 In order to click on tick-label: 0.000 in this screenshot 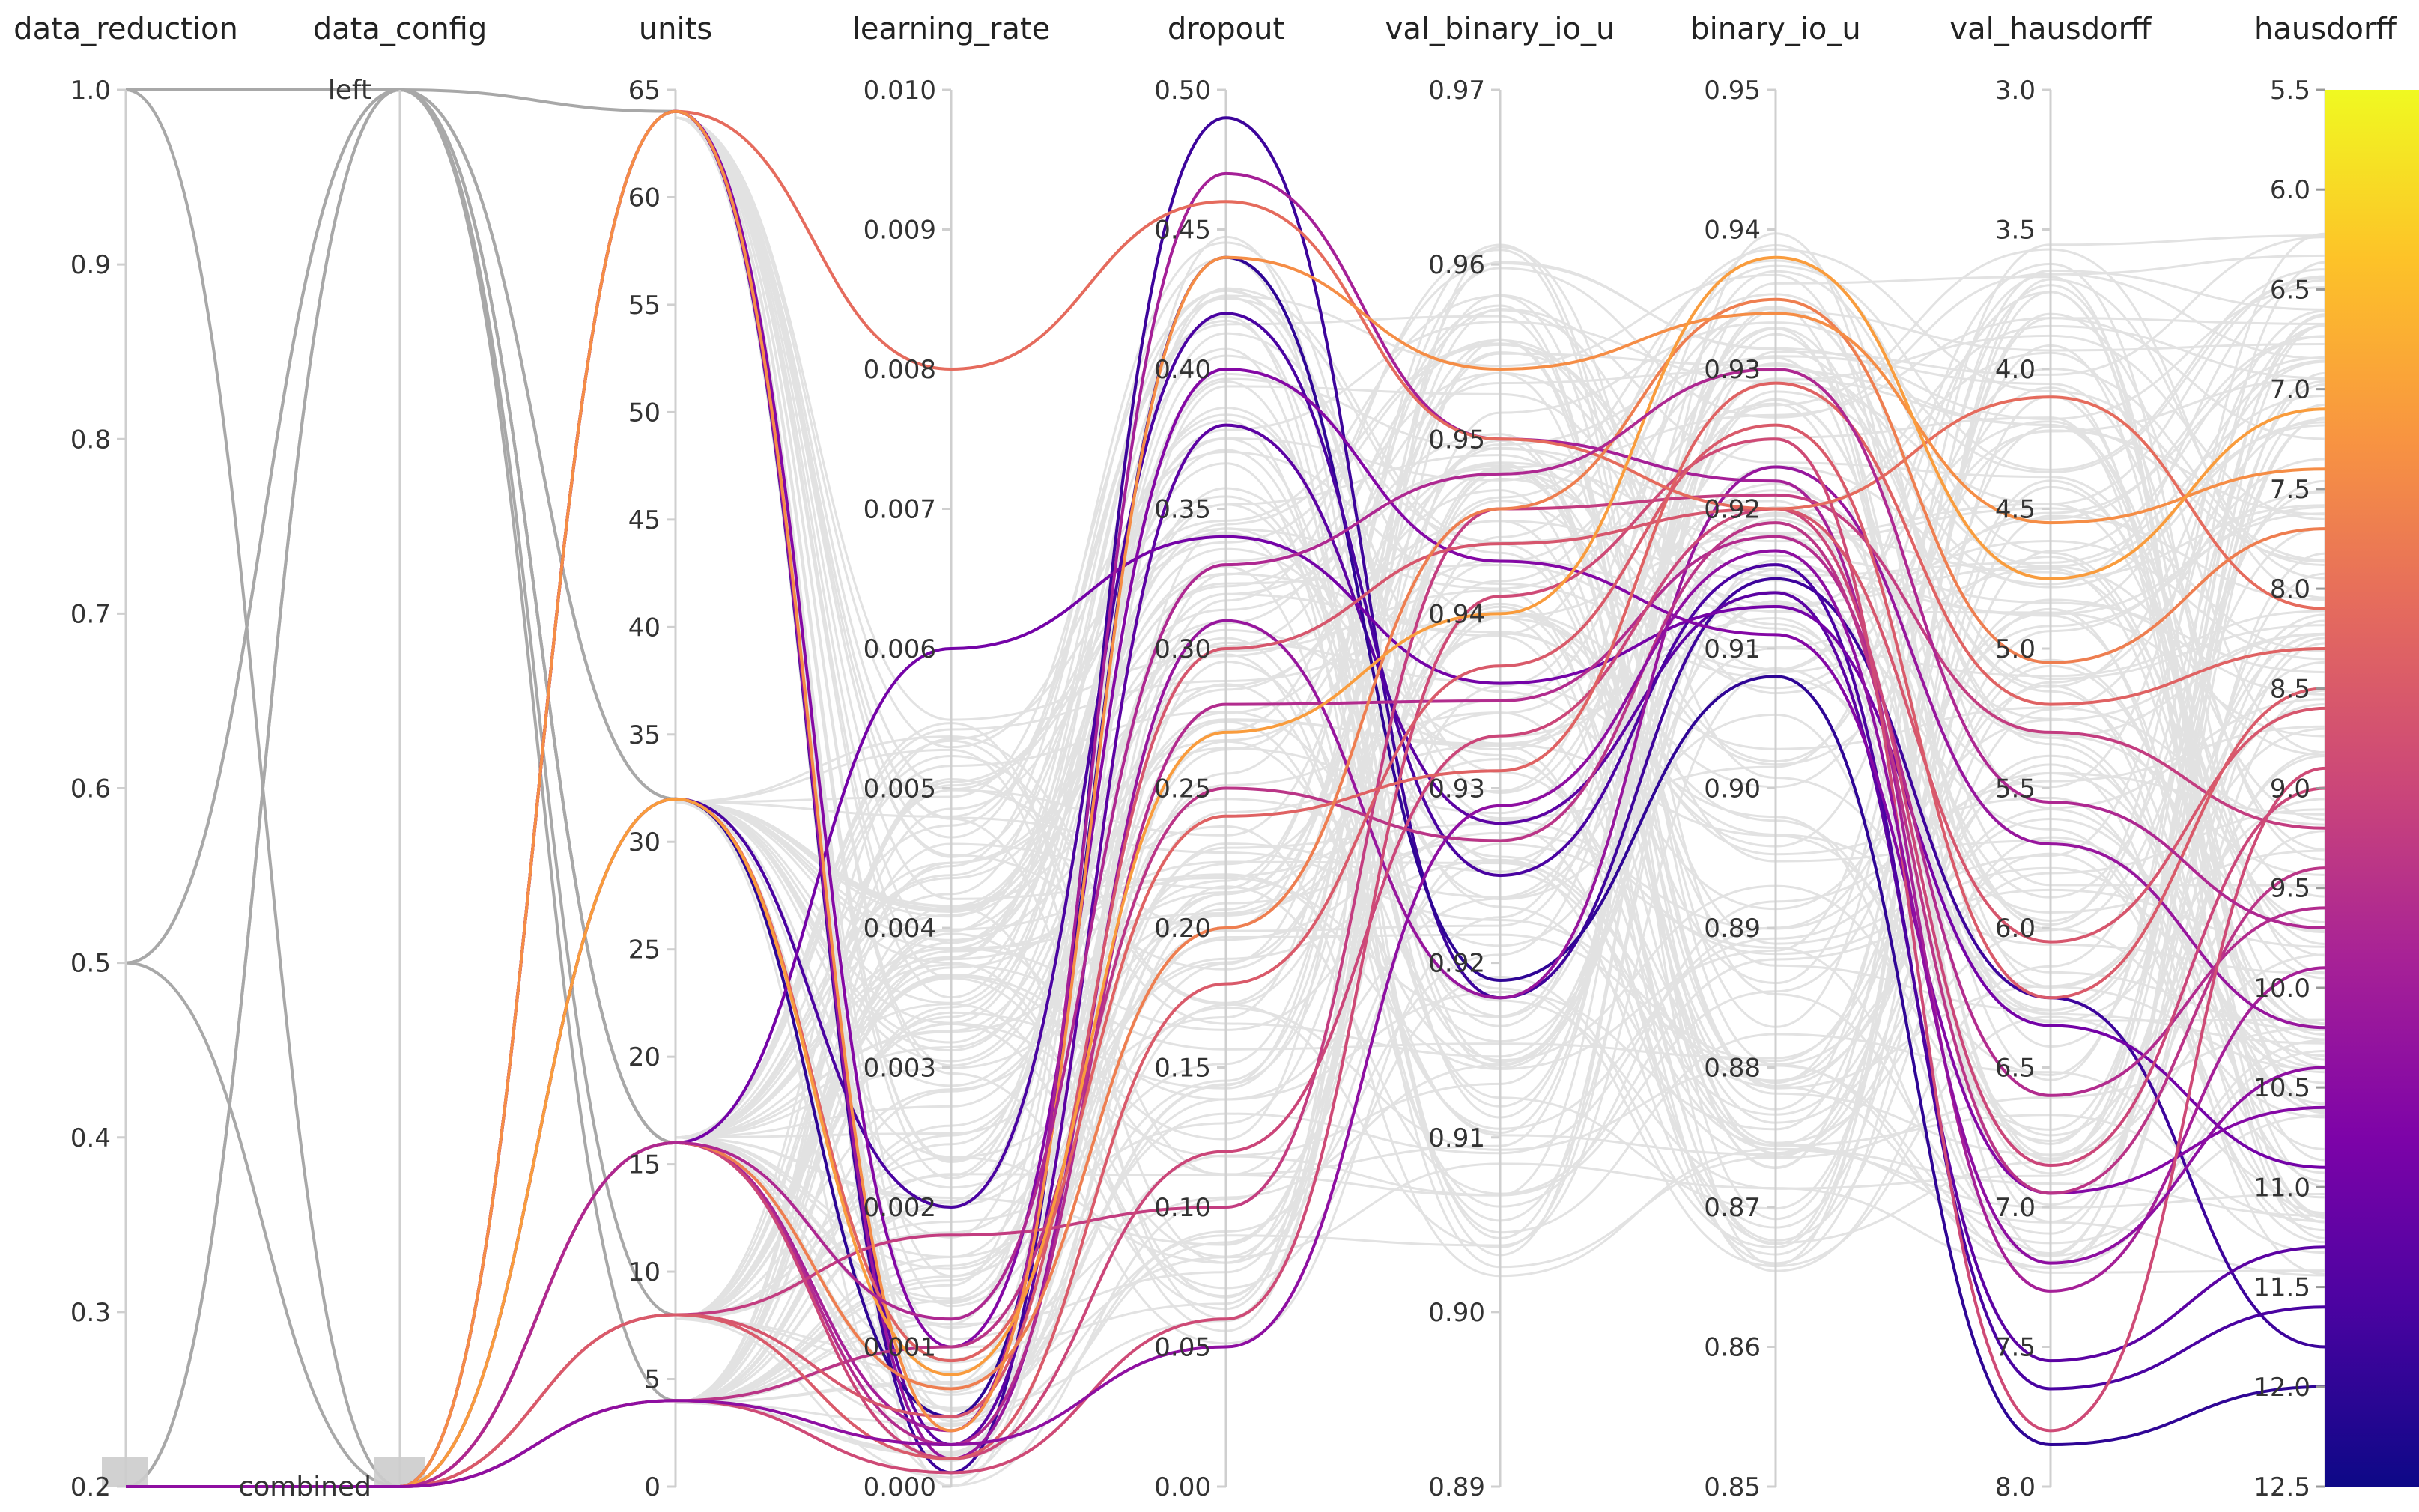, I will do `click(900, 1487)`.